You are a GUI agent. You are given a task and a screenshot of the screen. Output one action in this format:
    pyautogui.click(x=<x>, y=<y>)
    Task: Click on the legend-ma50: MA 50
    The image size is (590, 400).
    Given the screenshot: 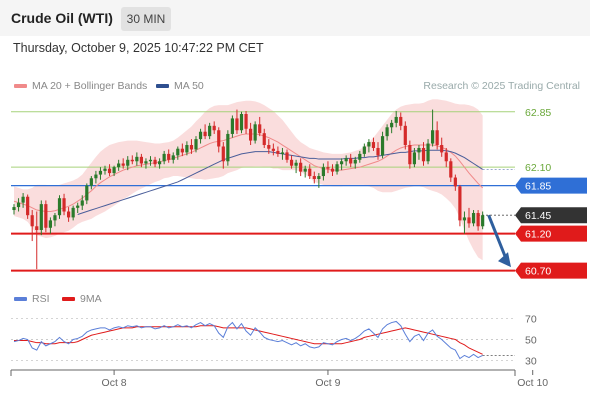 What is the action you would take?
    pyautogui.click(x=180, y=86)
    